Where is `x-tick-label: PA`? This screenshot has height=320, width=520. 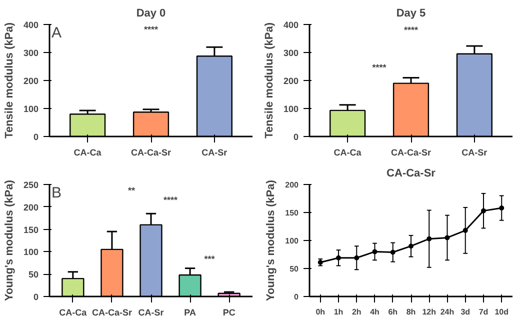
x-tick-label: PA is located at coordinates (190, 313).